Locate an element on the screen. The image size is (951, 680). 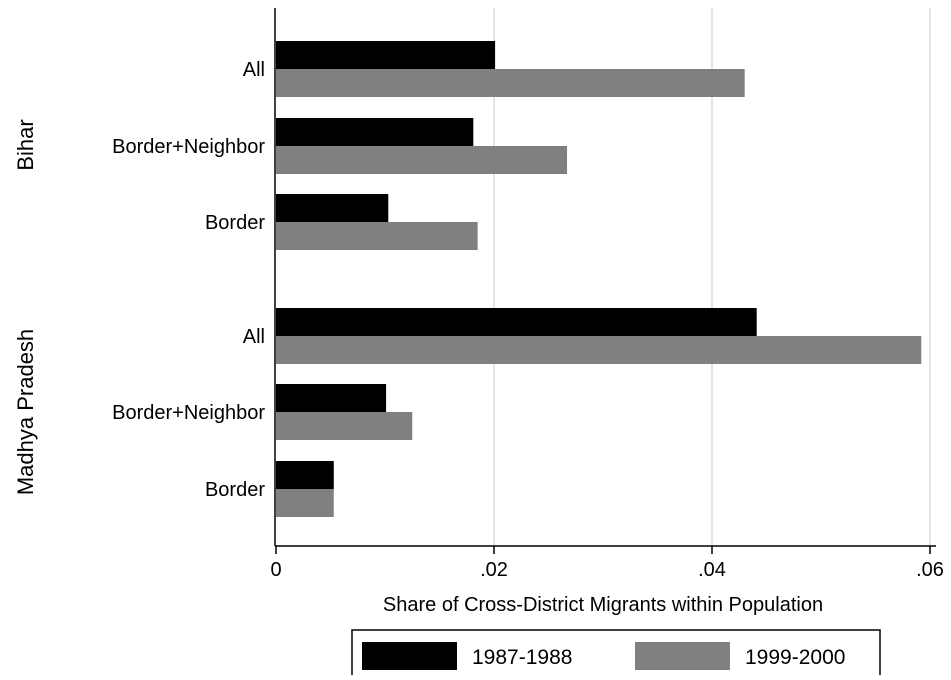
legend-label: 1999-2000 is located at coordinates (795, 657).